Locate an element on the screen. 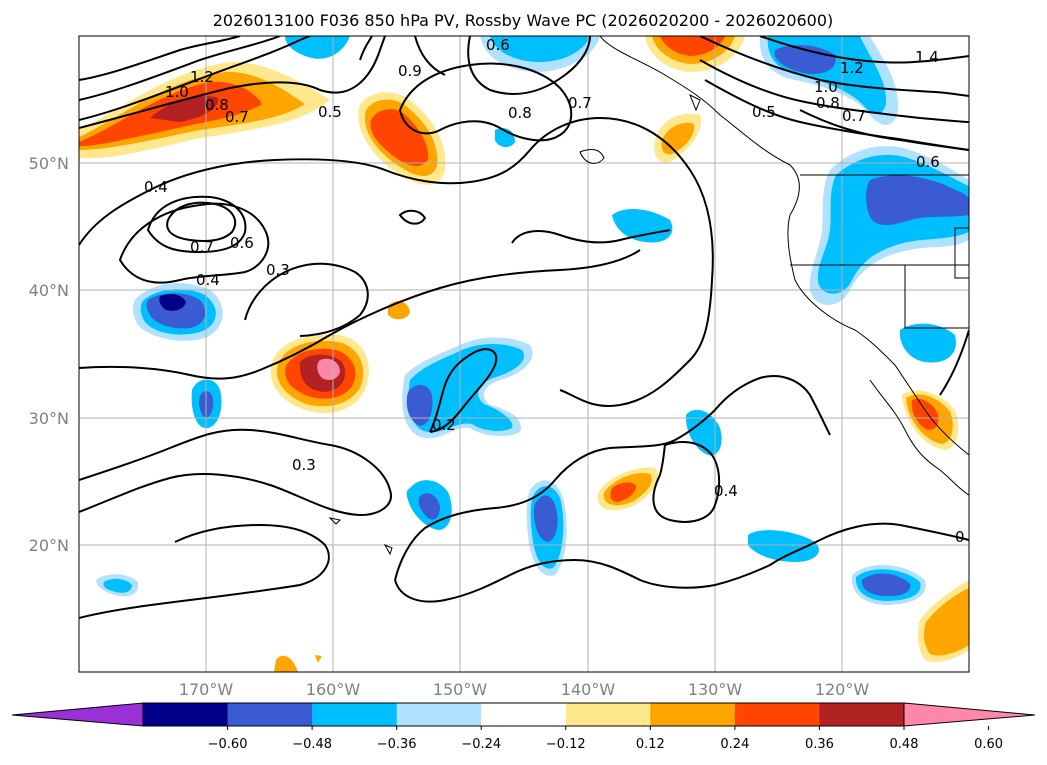 The height and width of the screenshot is (765, 1047). latitude-labels: 50°N 40°N 30°N 20°N is located at coordinates (49, 354).